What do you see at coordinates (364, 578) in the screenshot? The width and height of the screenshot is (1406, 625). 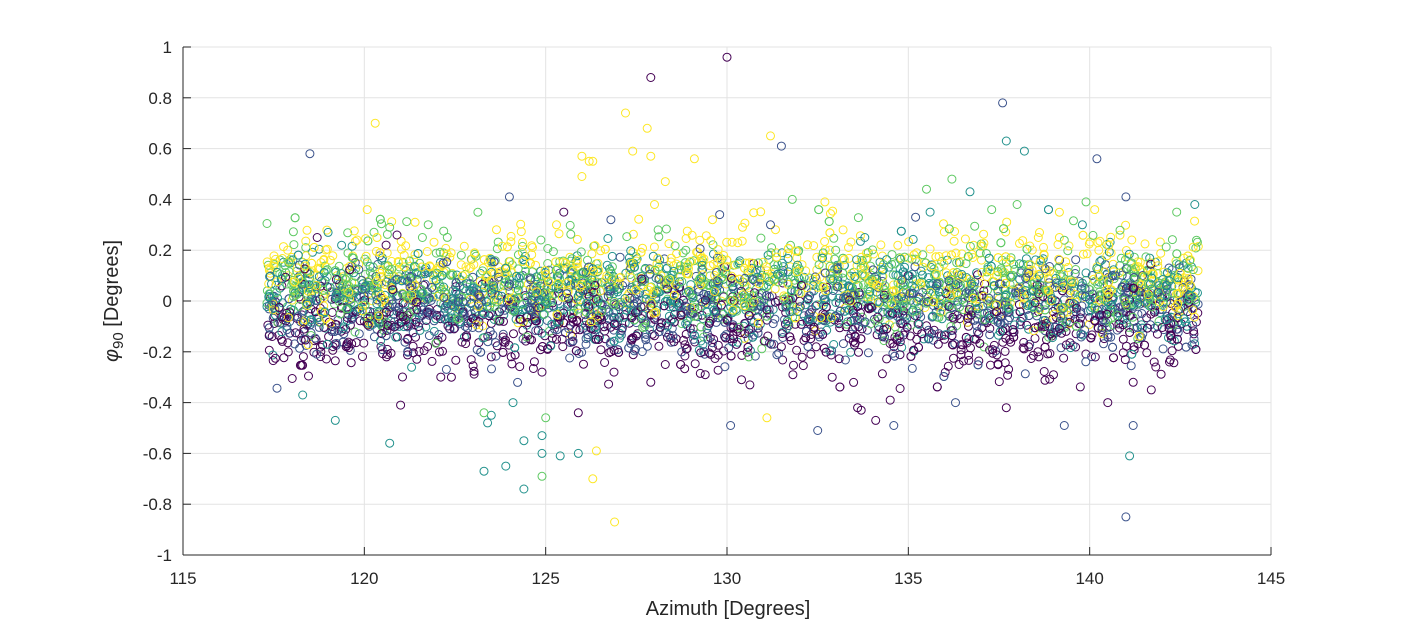 I see `x-tick-label: 120` at bounding box center [364, 578].